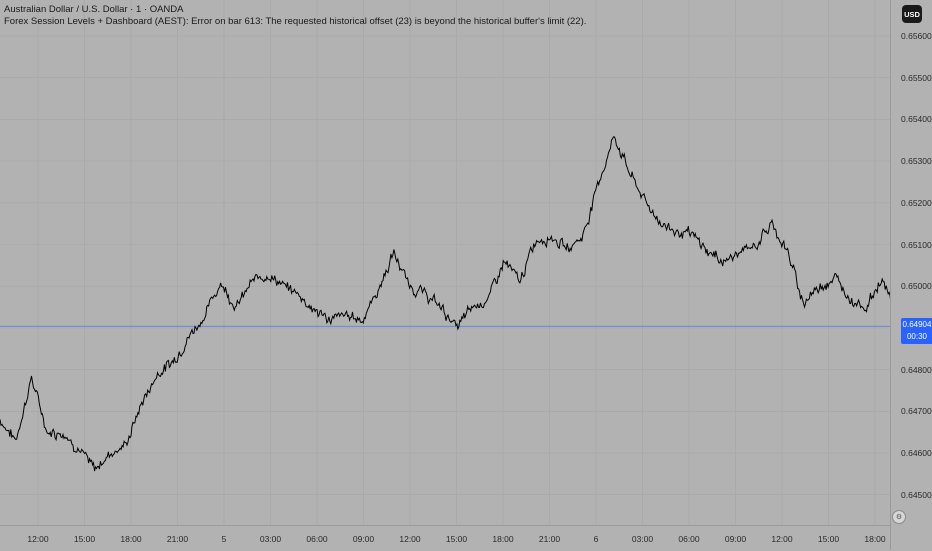 This screenshot has width=932, height=551. Describe the element at coordinates (916, 36) in the screenshot. I see `price-tick-label: 0.65600` at that location.